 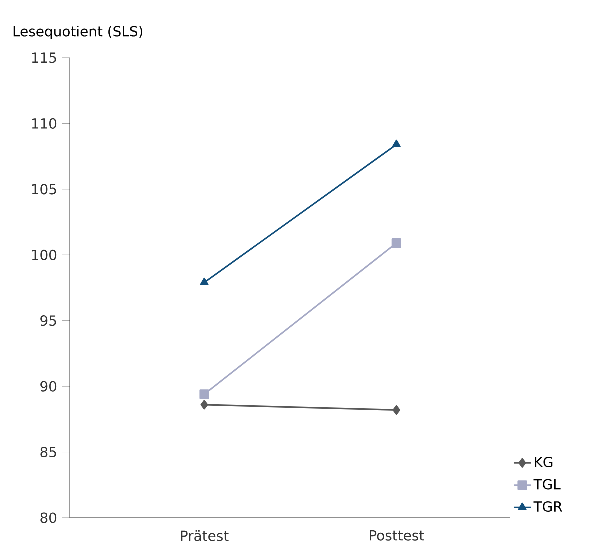 I want to click on y-tick-label: 90, so click(x=48, y=386).